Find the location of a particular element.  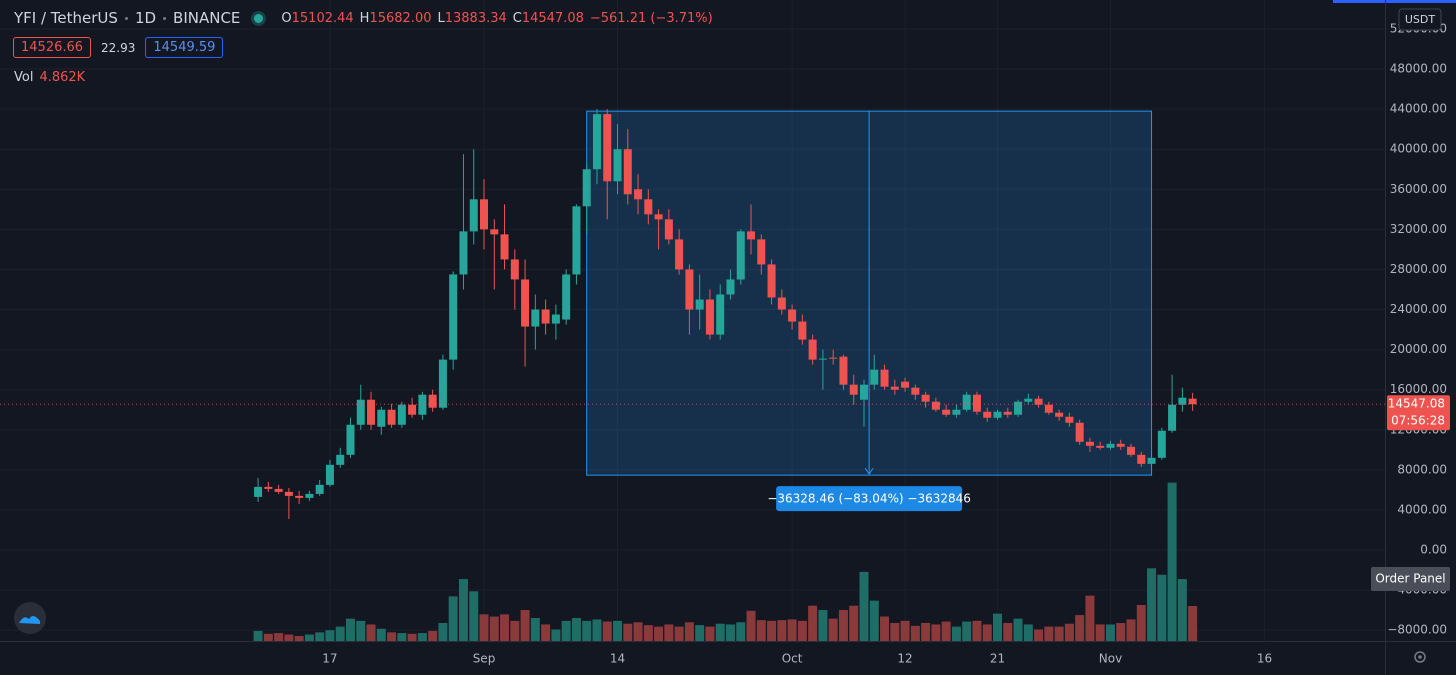

bid: 14526.66 is located at coordinates (52, 47).